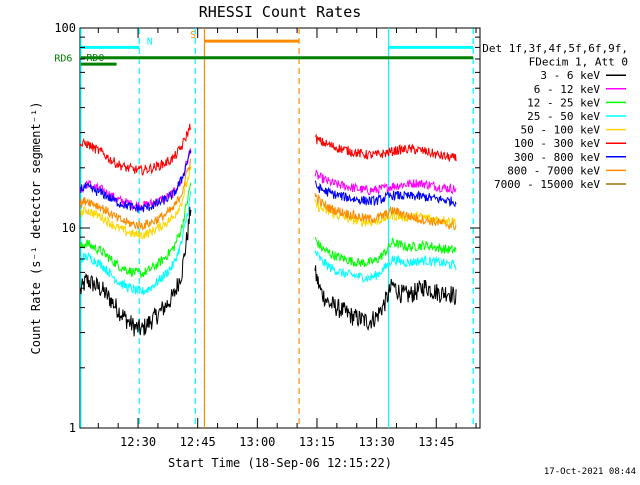  Describe the element at coordinates (198, 442) in the screenshot. I see `x-tick-label: 12:45` at that location.